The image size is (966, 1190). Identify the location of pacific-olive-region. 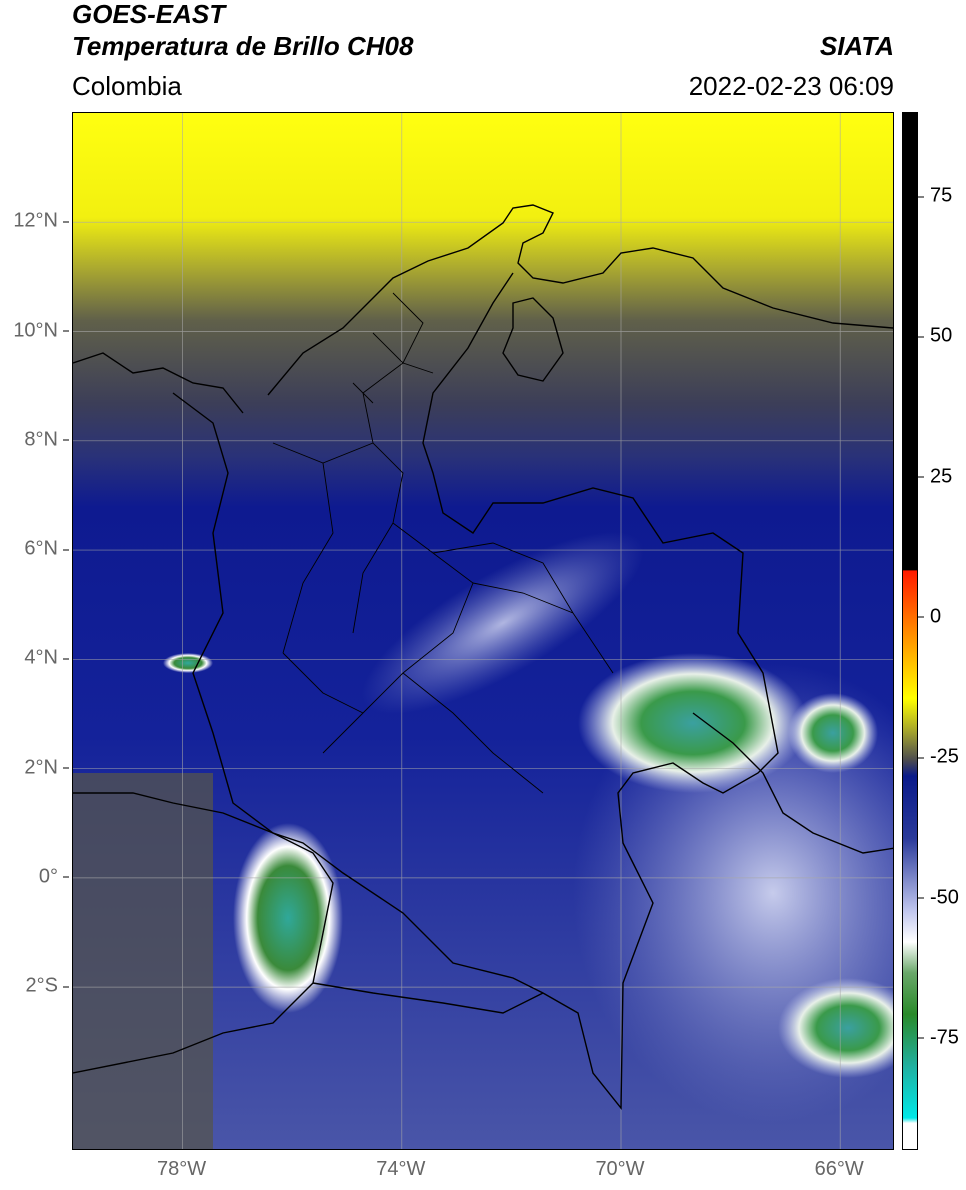
(143, 961).